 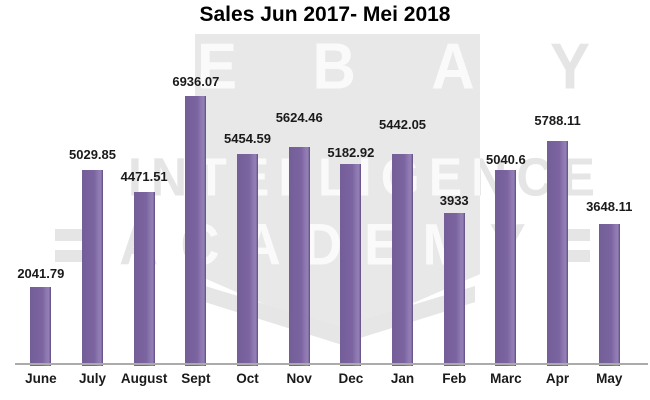 I want to click on x-axis-label-nov: Nov, so click(x=299, y=378).